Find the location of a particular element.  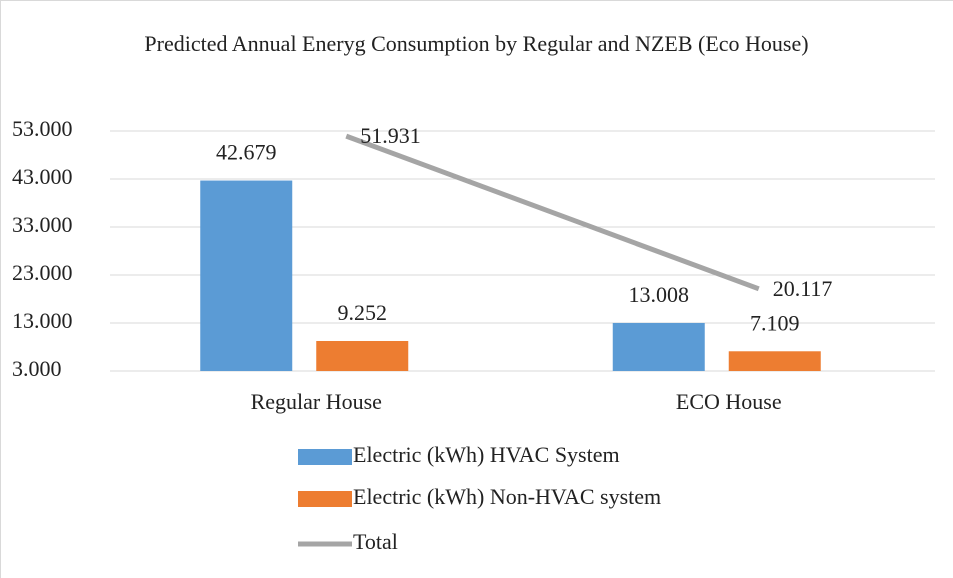

data-label: 20.117 is located at coordinates (803, 288).